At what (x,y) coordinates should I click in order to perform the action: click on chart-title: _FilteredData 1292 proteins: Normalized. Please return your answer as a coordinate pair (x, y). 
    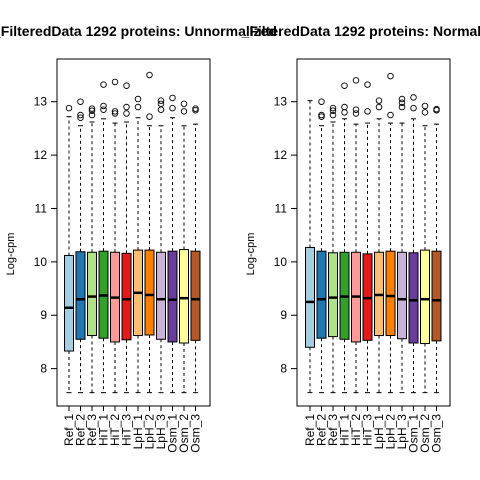
    Looking at the image, I should click on (360, 31).